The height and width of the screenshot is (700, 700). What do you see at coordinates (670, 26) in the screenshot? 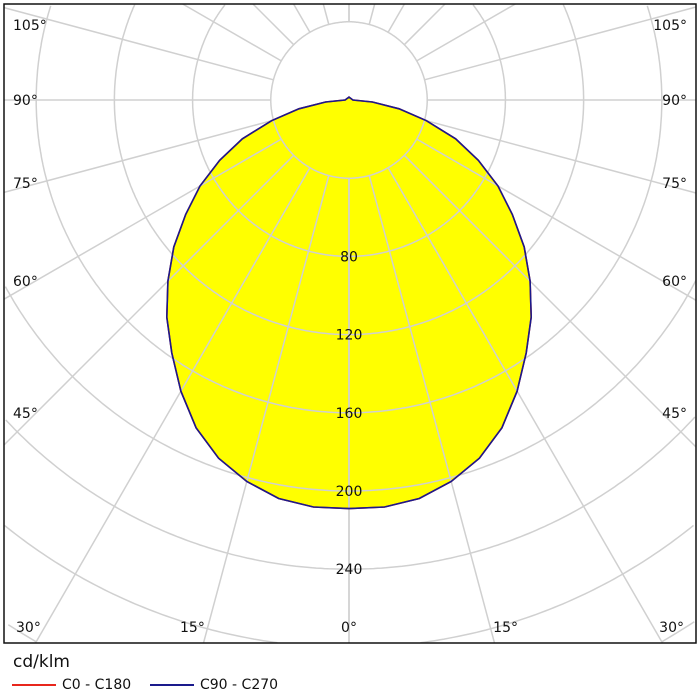
I see `angle-label-right: 105°` at bounding box center [670, 26].